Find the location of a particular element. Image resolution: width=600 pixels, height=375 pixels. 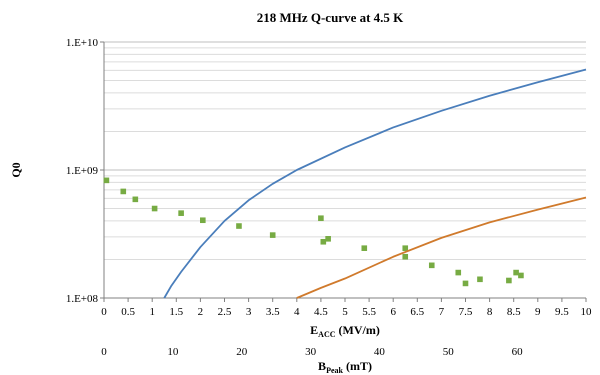

y-tick-label: 1.E+10 is located at coordinates (82, 43).